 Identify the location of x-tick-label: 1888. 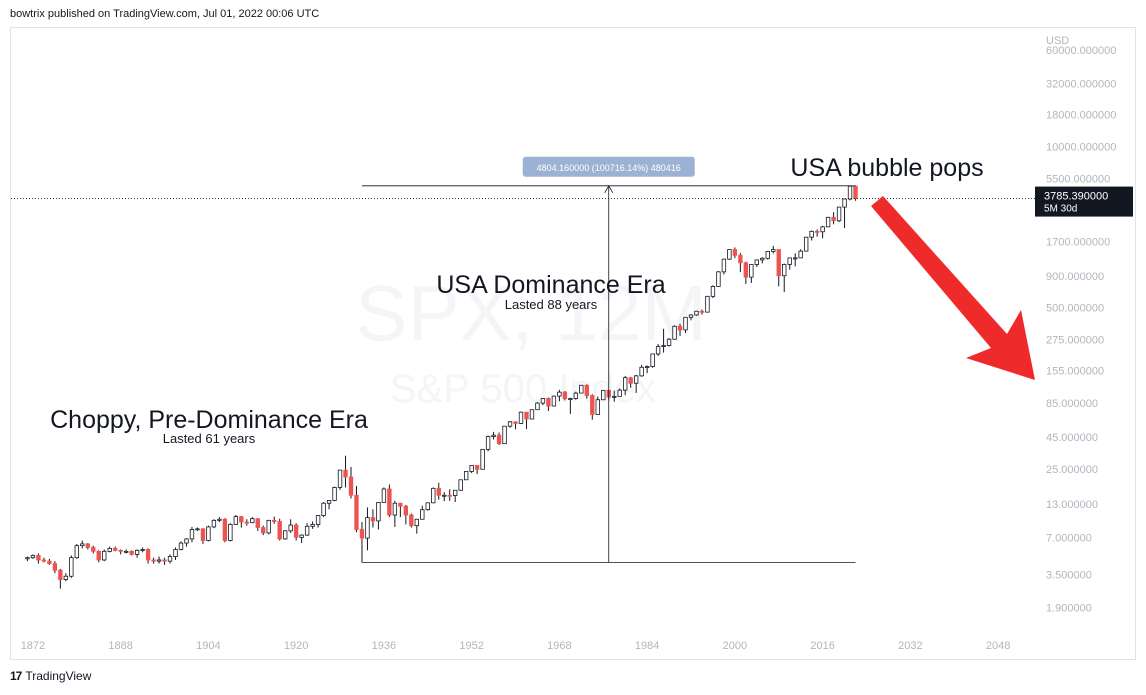
(120, 646).